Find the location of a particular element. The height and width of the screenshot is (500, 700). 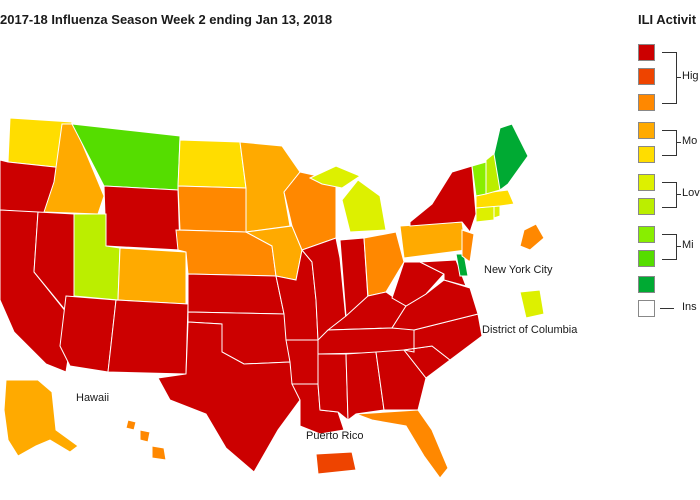

state-NM is located at coordinates (148, 337).